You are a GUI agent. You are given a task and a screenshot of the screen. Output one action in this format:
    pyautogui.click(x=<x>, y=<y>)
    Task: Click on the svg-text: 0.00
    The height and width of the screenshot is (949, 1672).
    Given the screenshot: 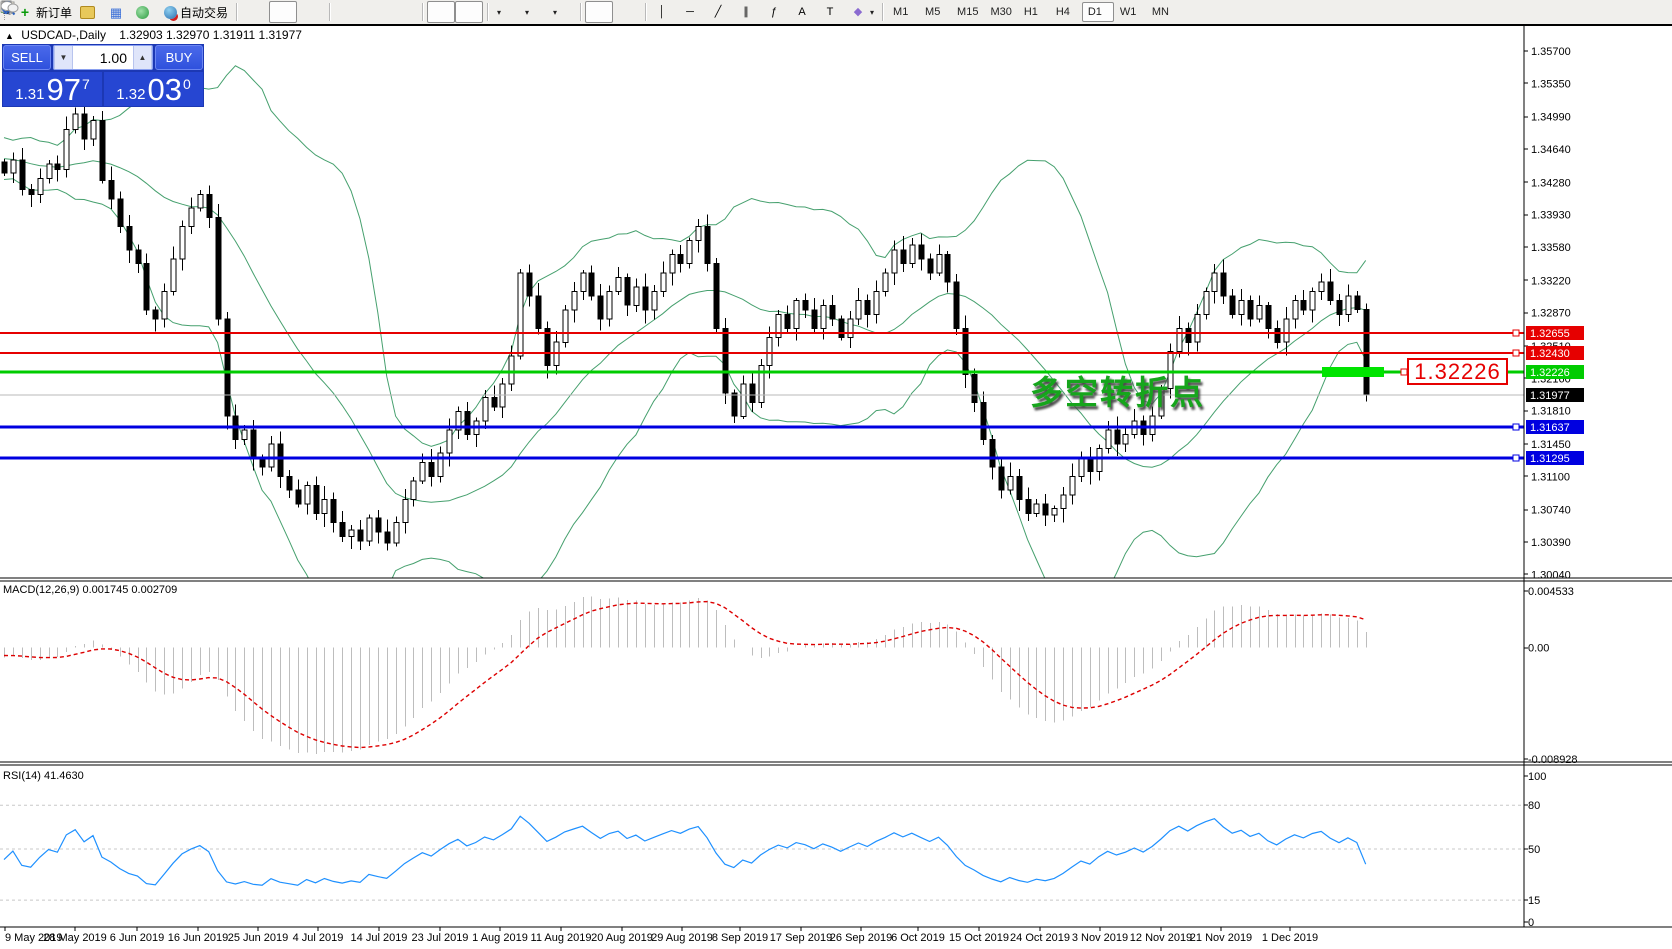 What is the action you would take?
    pyautogui.click(x=1538, y=649)
    